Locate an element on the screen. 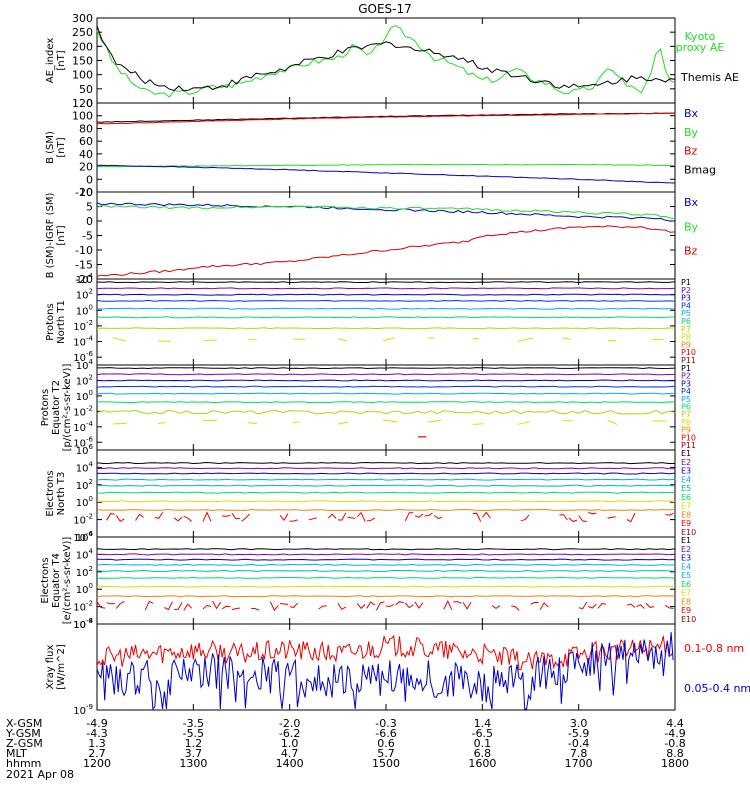  legend-label: proxy AE is located at coordinates (700, 47).